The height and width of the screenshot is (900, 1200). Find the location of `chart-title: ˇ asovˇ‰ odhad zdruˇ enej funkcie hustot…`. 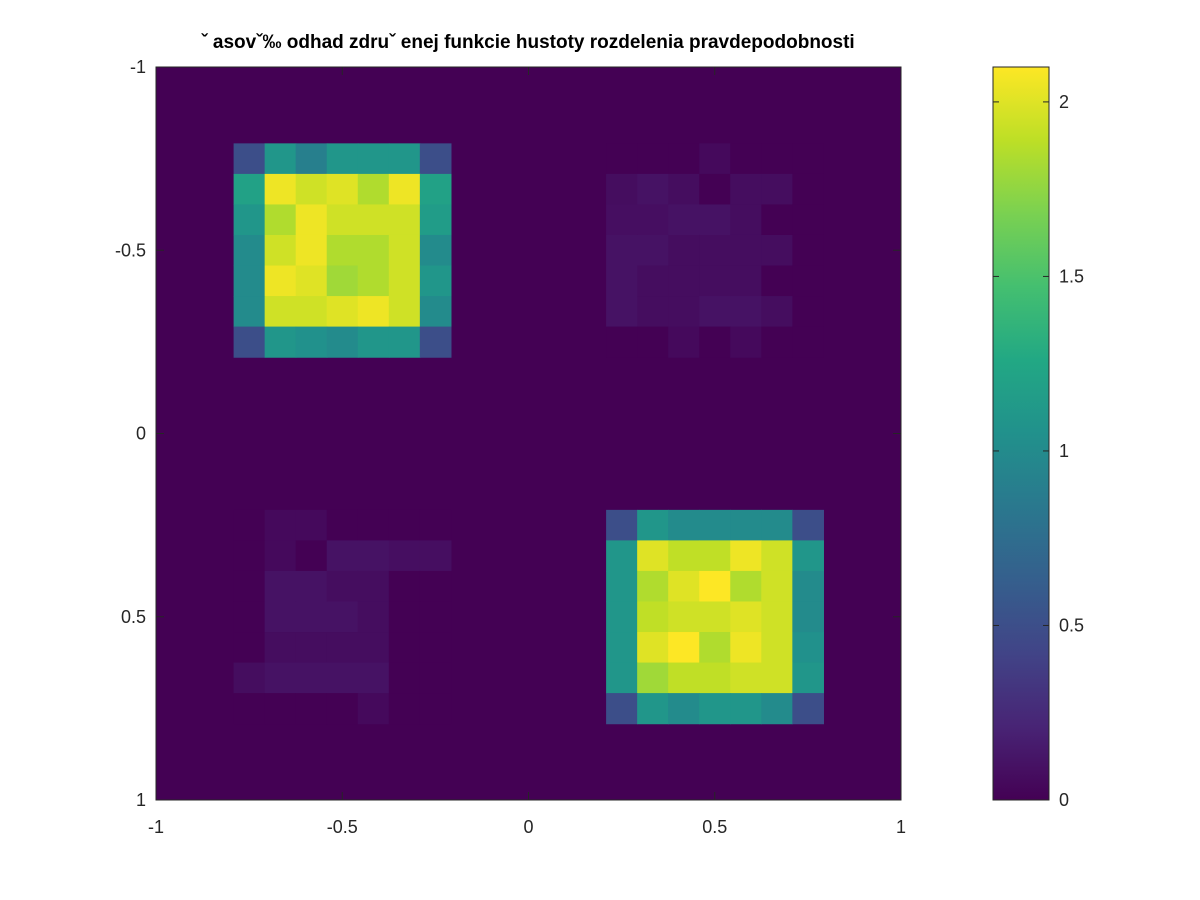

chart-title: ˇ asovˇ‰ odhad zdruˇ enej funkcie hustot… is located at coordinates (527, 42).